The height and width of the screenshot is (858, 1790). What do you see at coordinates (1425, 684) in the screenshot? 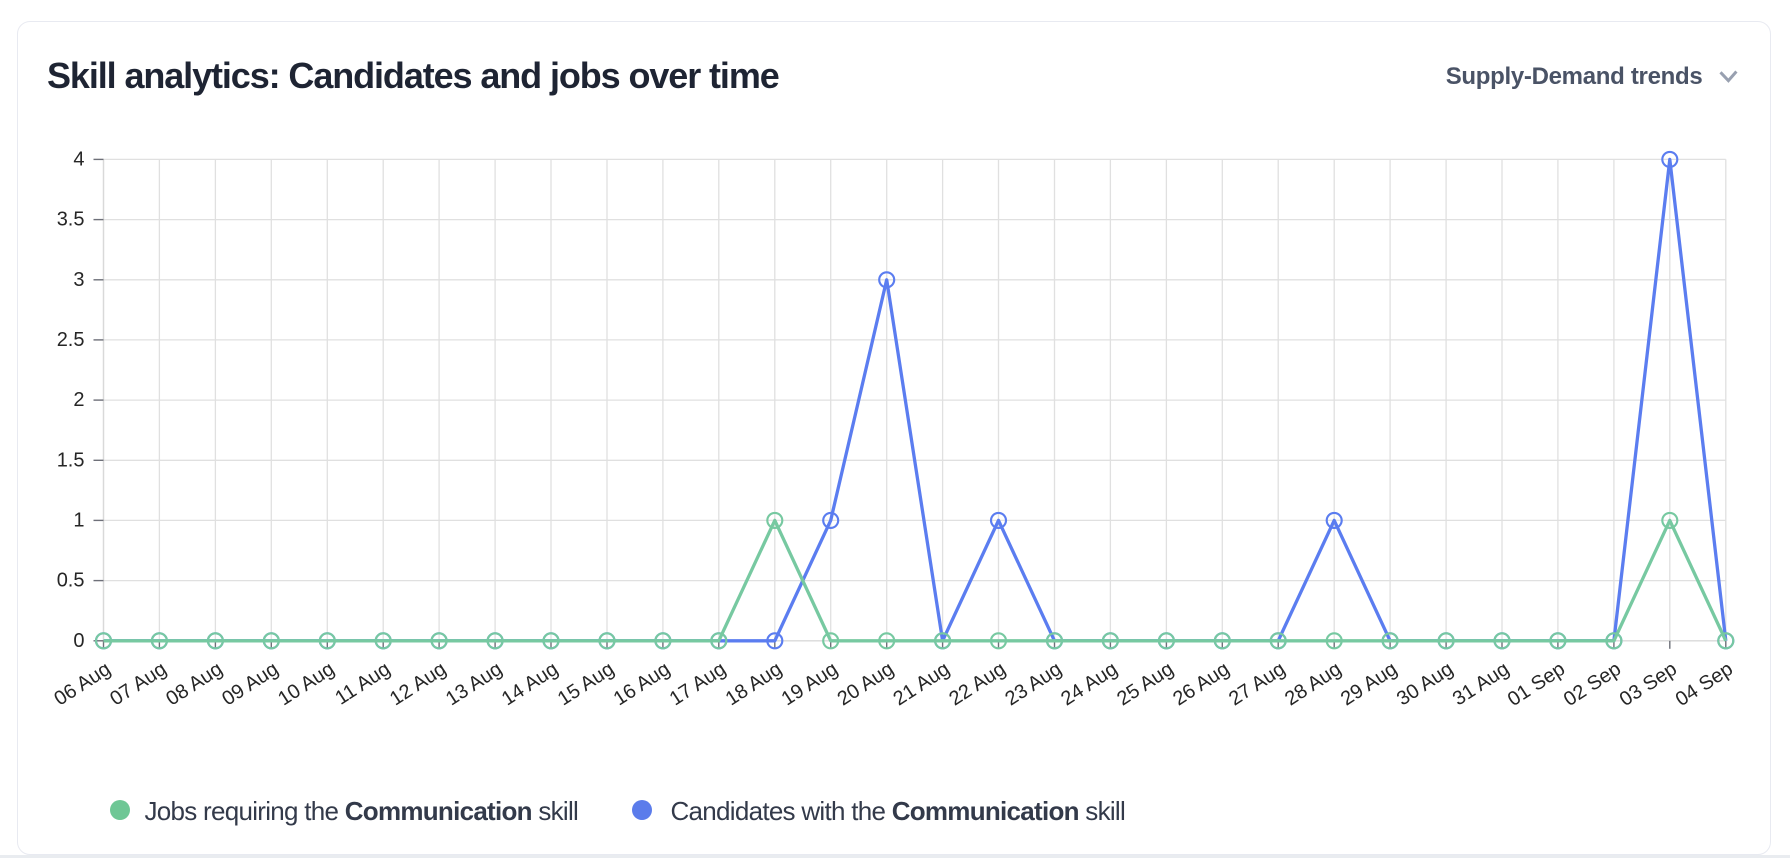
I see `svg-text: 30 Aug` at bounding box center [1425, 684].